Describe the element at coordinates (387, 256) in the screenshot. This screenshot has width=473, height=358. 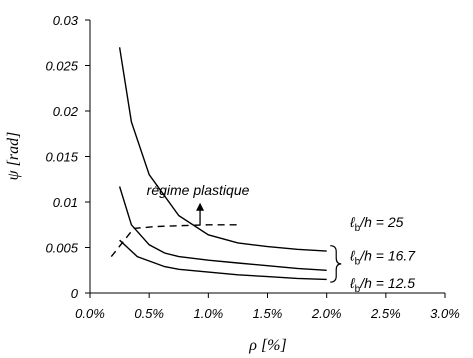
I see `label-rest: /h = 16.7` at that location.